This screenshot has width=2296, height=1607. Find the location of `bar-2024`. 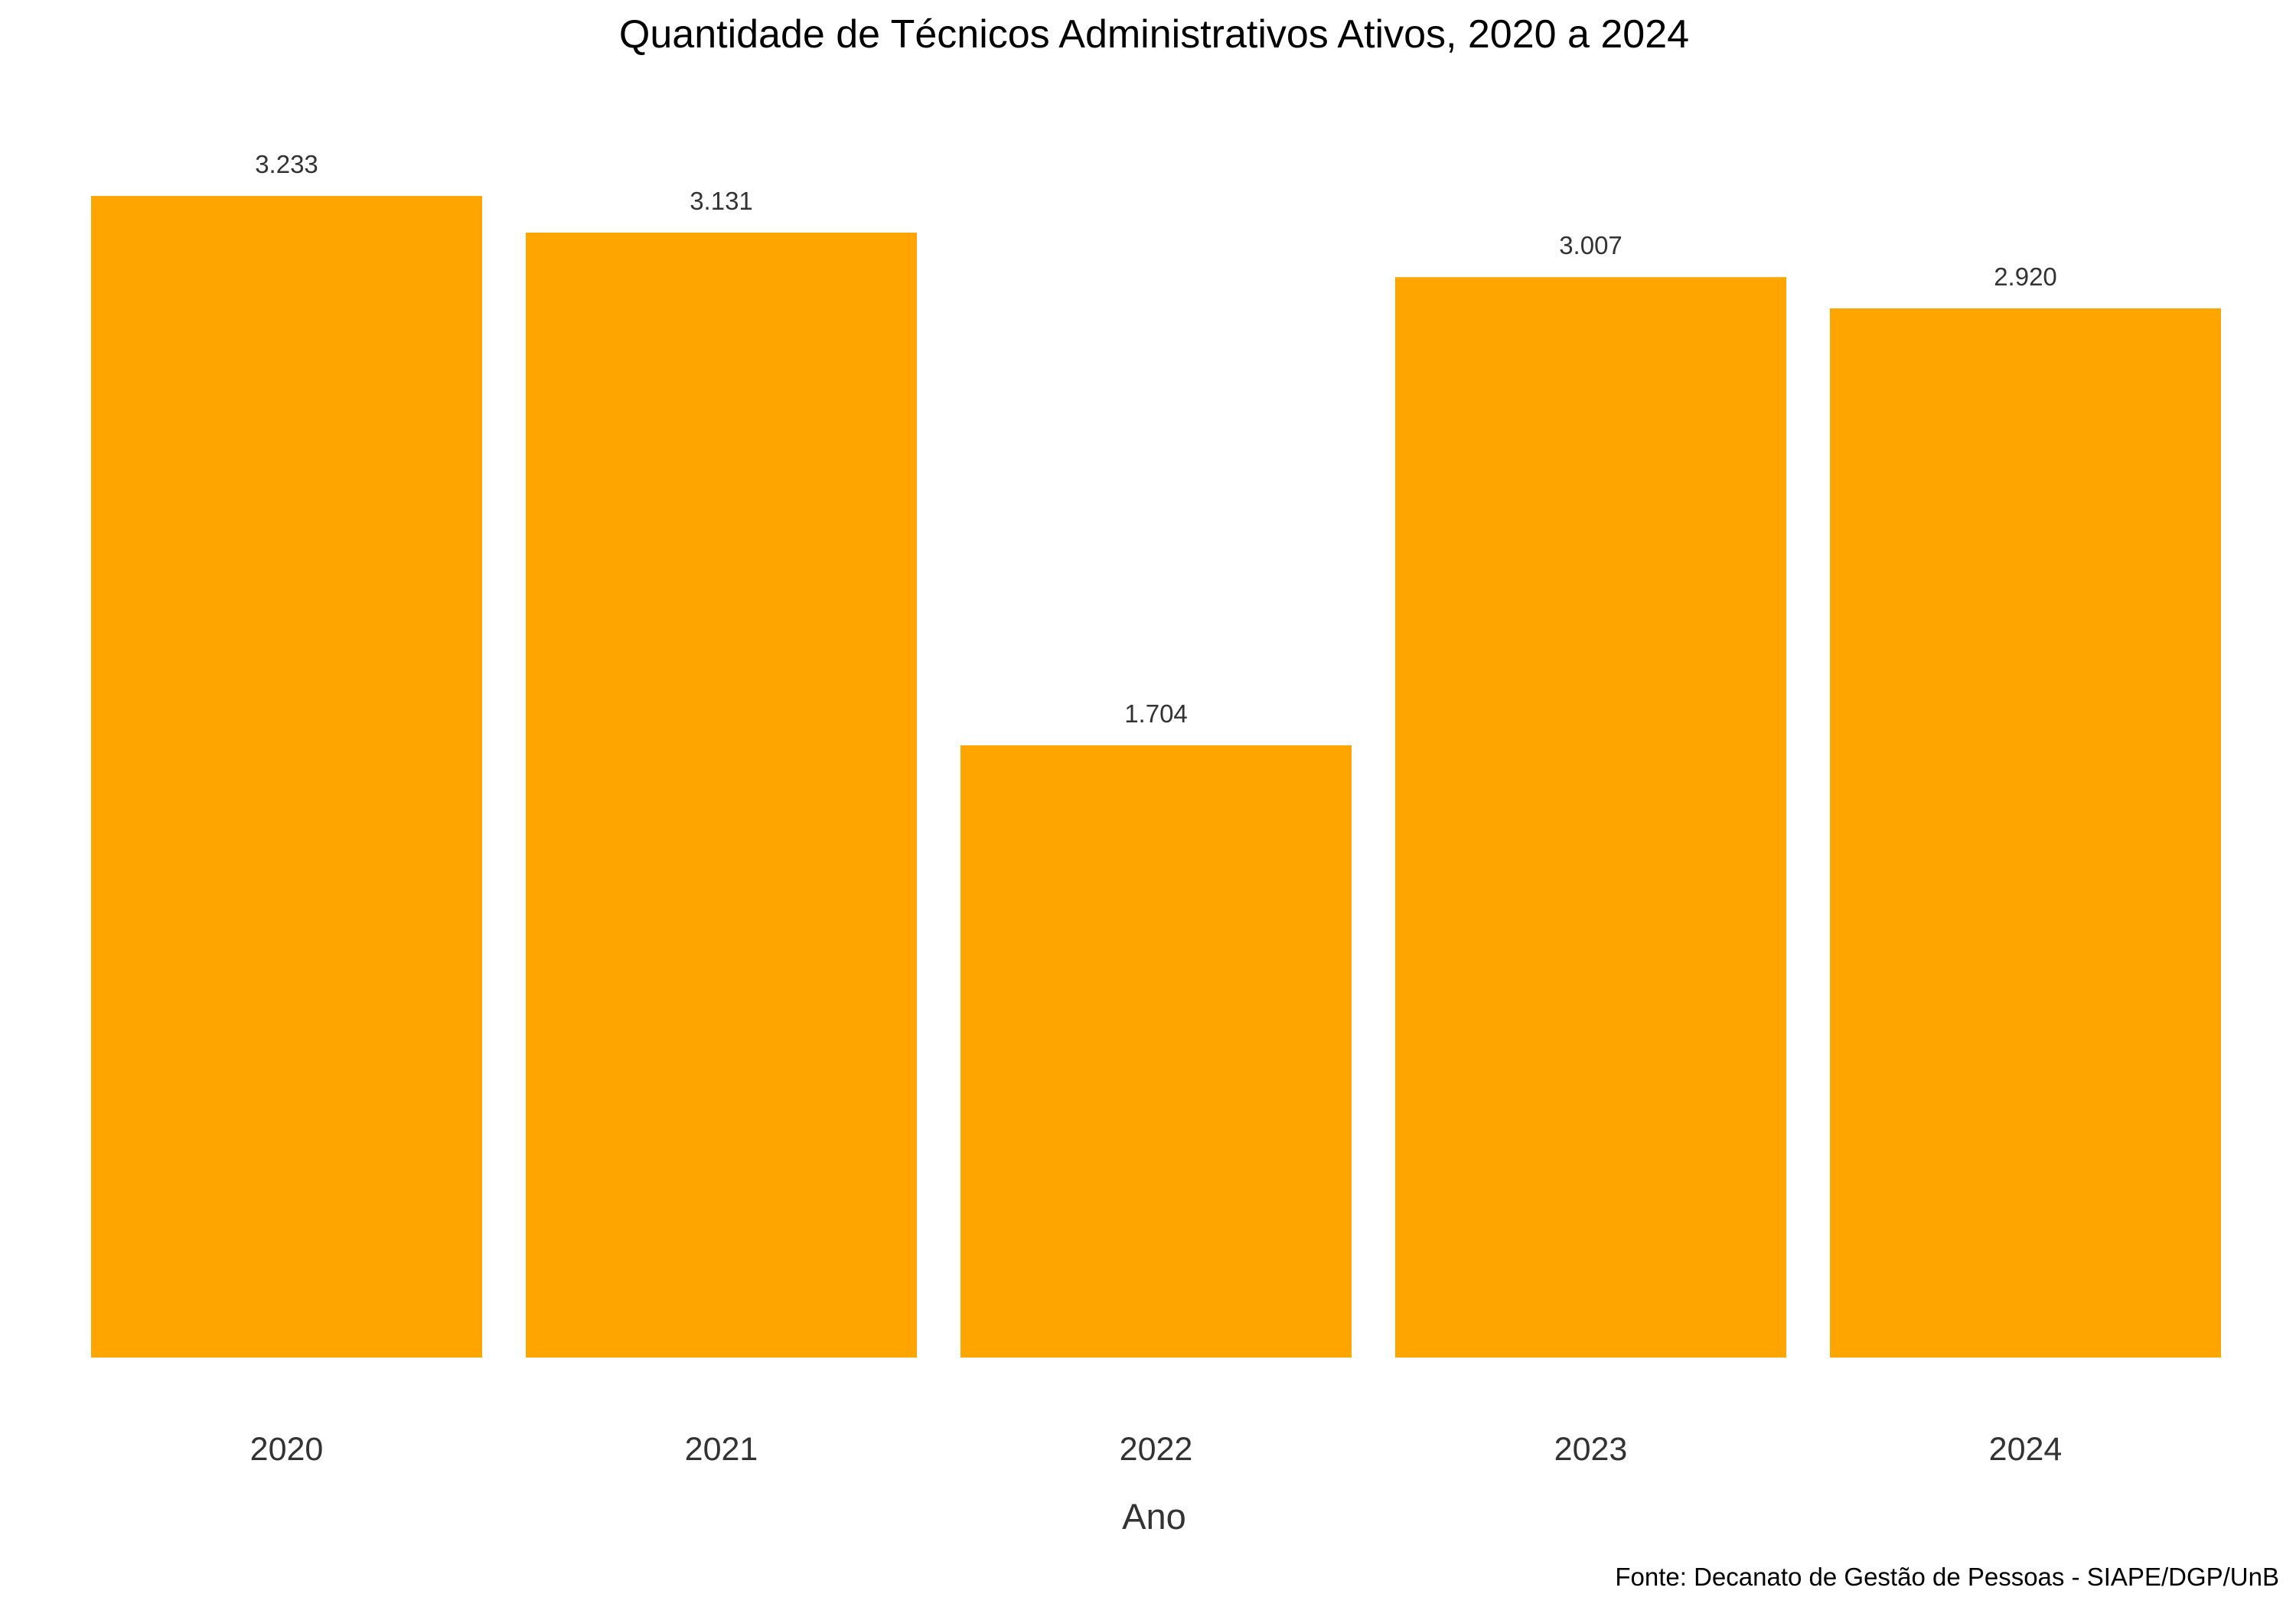

bar-2024 is located at coordinates (2025, 833).